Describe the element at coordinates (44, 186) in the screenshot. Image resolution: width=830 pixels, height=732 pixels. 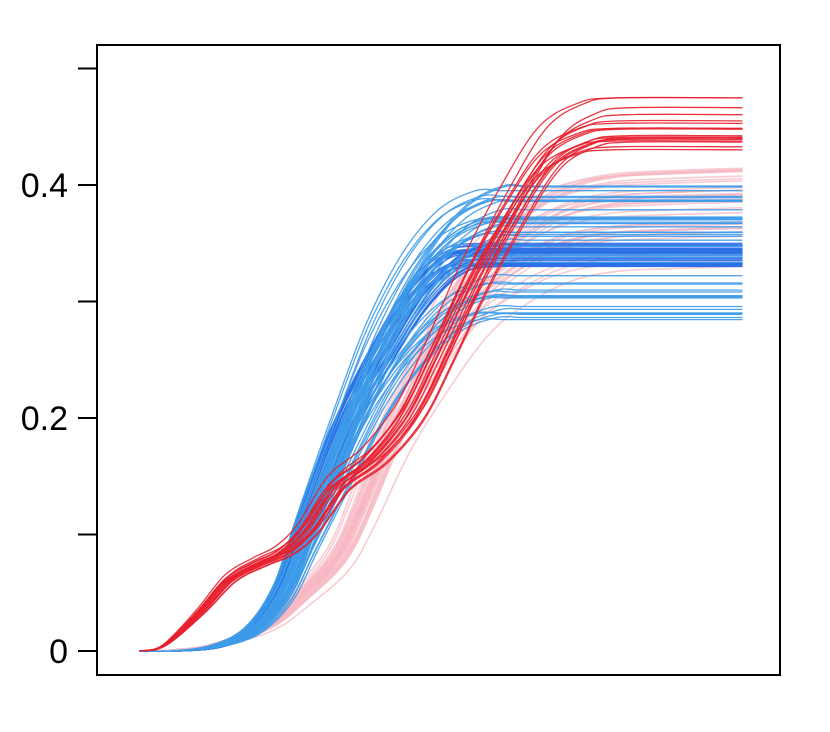
I see `y-tick-label: 0.4` at that location.